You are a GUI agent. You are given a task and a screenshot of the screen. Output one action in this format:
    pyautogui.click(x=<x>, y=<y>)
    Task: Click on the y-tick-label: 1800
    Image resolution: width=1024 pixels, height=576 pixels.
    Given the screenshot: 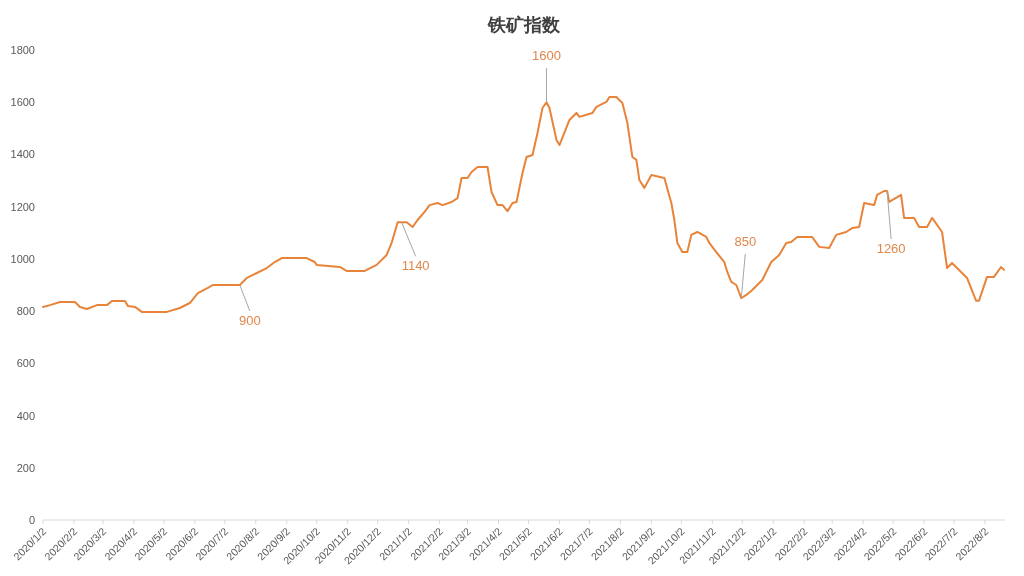 What is the action you would take?
    pyautogui.click(x=22, y=50)
    